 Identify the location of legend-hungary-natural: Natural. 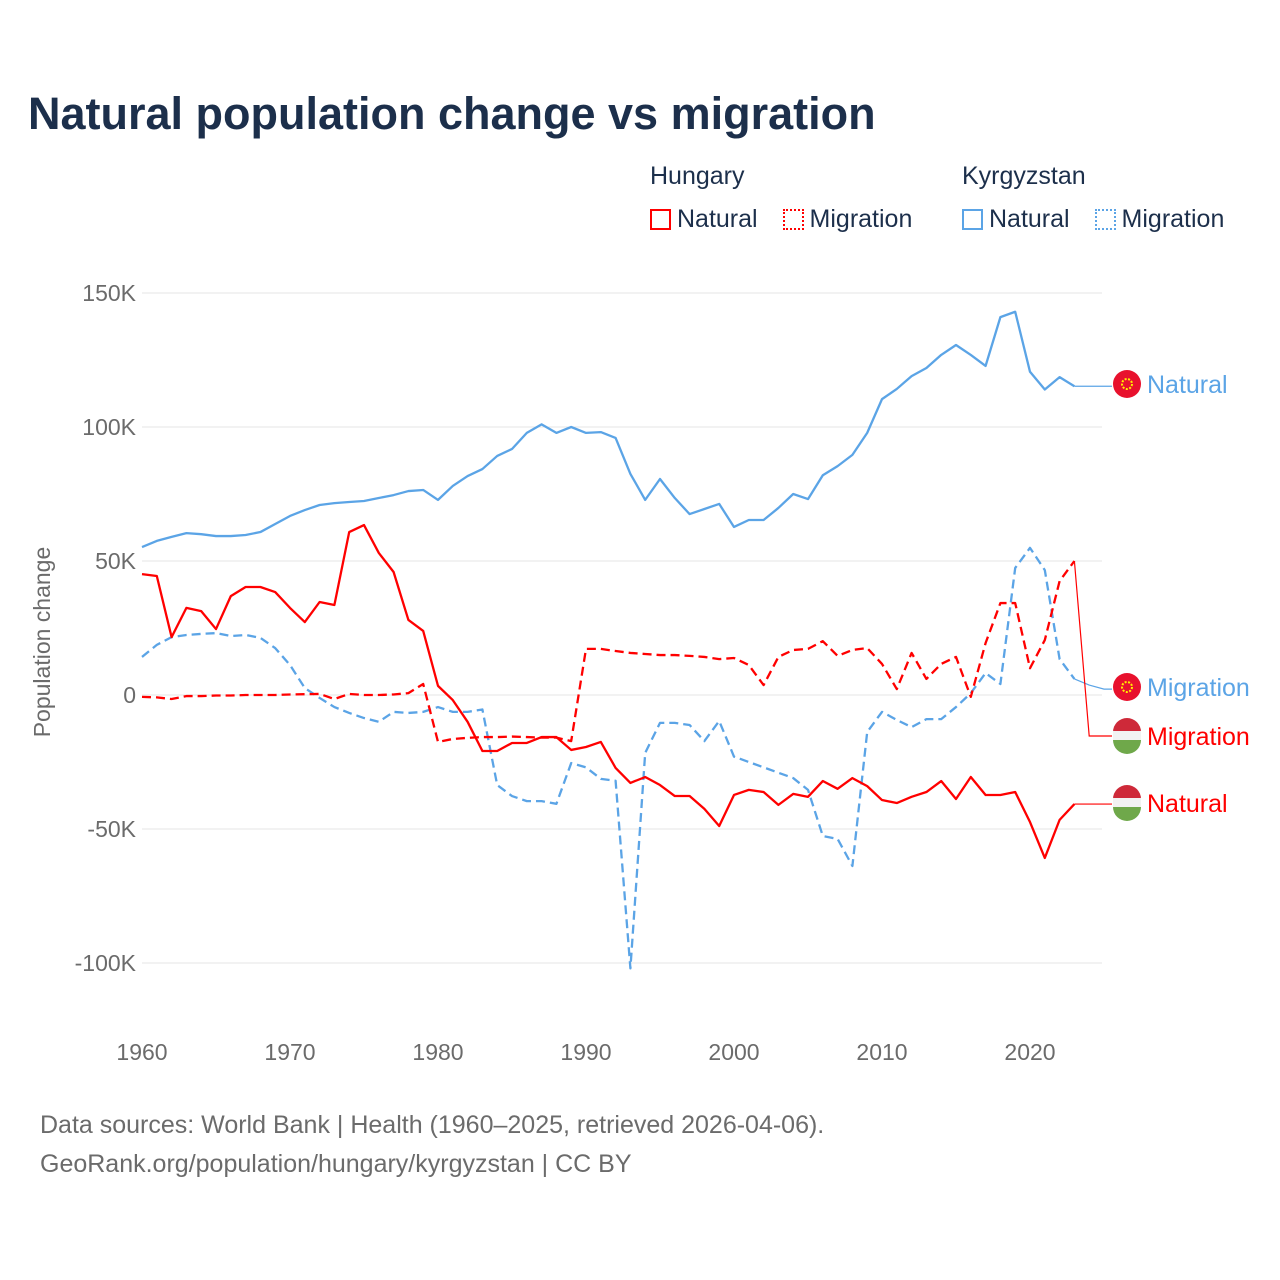
(704, 219).